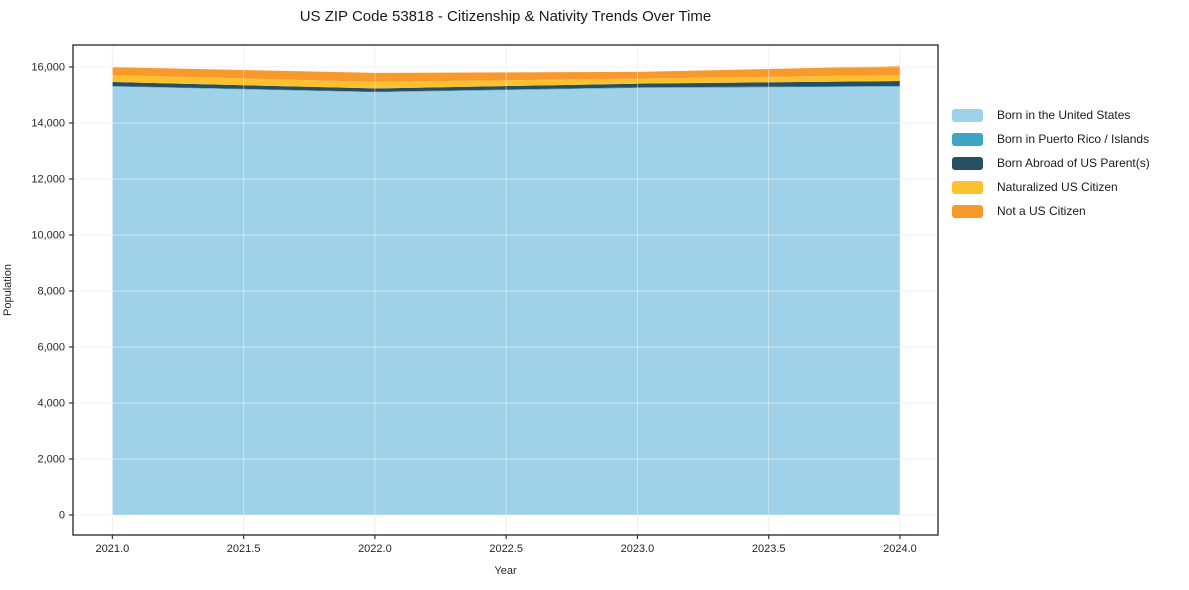 The image size is (1189, 590). Describe the element at coordinates (505, 571) in the screenshot. I see `x-axis-label: Year` at that location.